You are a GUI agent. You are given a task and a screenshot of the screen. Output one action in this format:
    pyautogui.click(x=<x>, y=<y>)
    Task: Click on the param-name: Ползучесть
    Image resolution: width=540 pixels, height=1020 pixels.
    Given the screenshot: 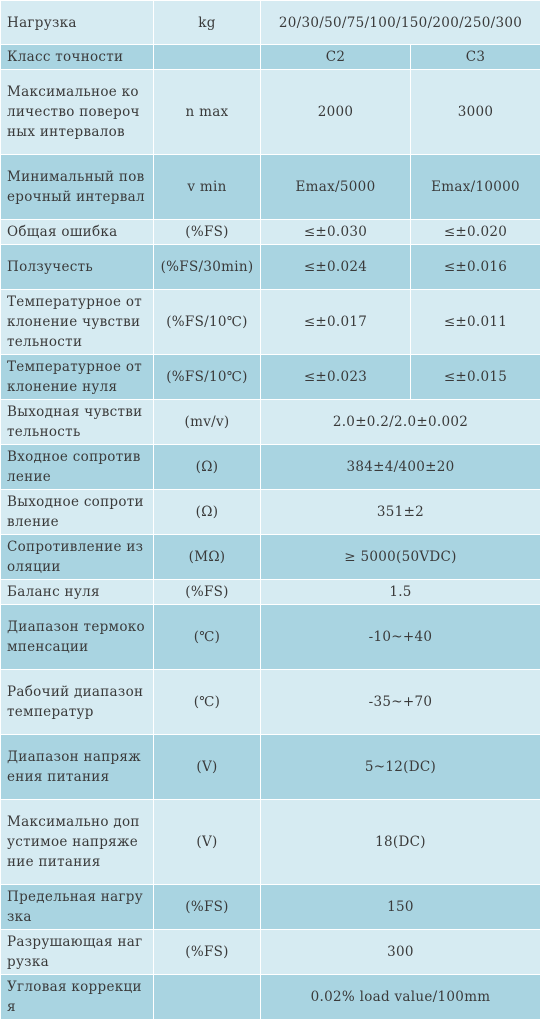 What is the action you would take?
    pyautogui.click(x=77, y=267)
    